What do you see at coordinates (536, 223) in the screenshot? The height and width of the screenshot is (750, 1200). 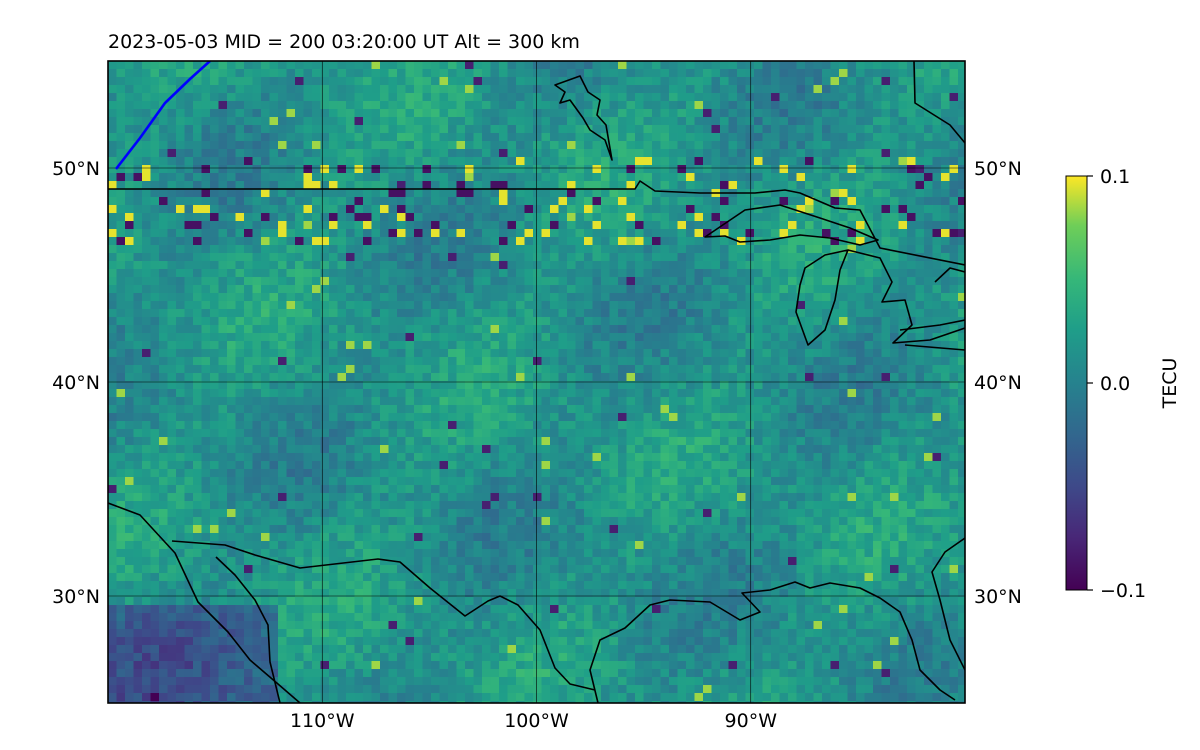 I see `us-canada-border` at bounding box center [536, 223].